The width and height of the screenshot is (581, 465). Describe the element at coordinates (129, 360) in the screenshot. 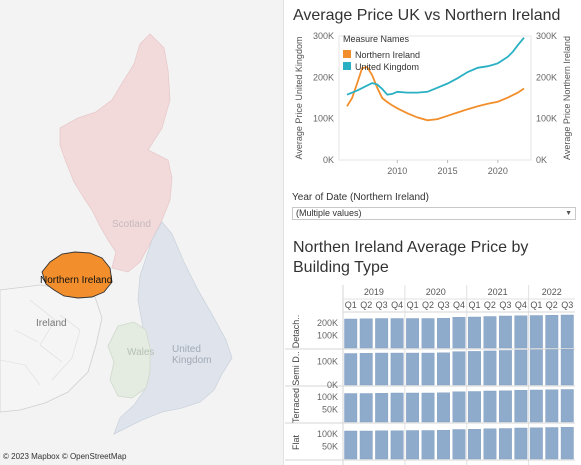

I see `wales-region` at that location.